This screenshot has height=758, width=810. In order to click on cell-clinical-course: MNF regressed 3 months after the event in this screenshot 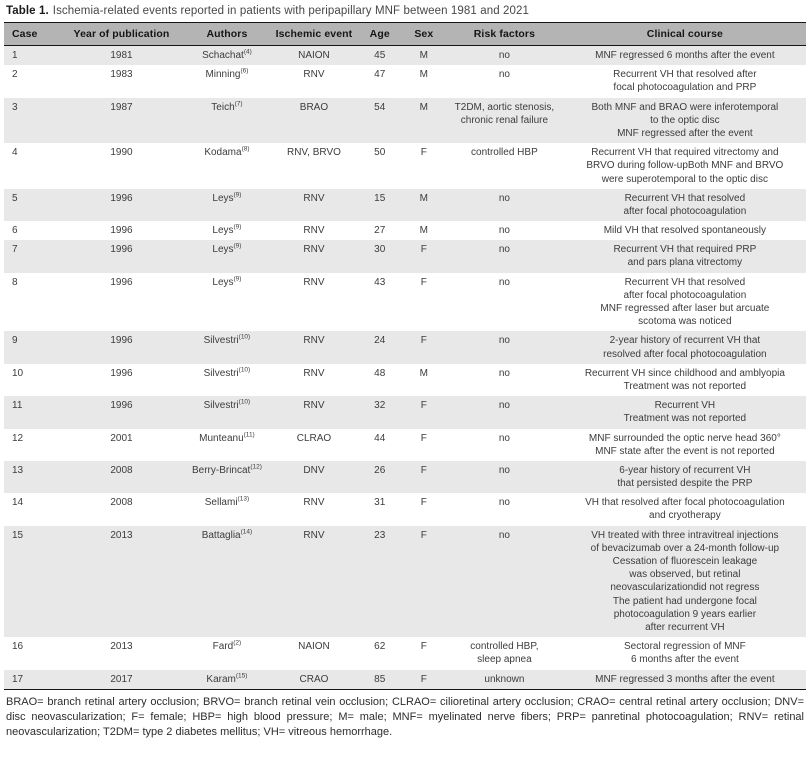, I will do `click(685, 679)`.